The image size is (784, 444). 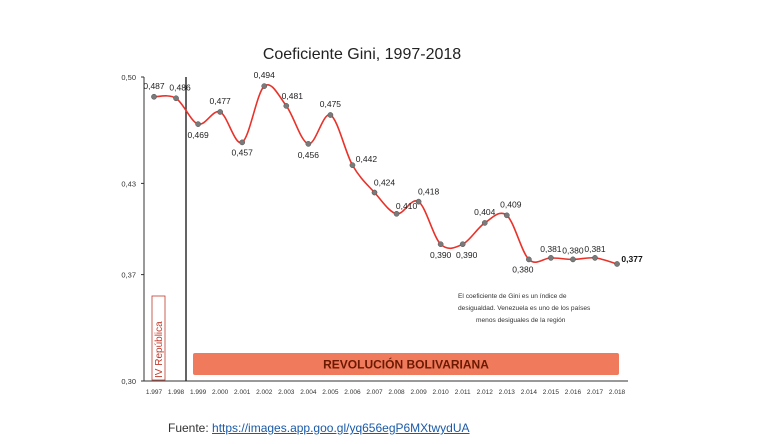 What do you see at coordinates (551, 392) in the screenshot?
I see `x-tick-label: 2.015` at bounding box center [551, 392].